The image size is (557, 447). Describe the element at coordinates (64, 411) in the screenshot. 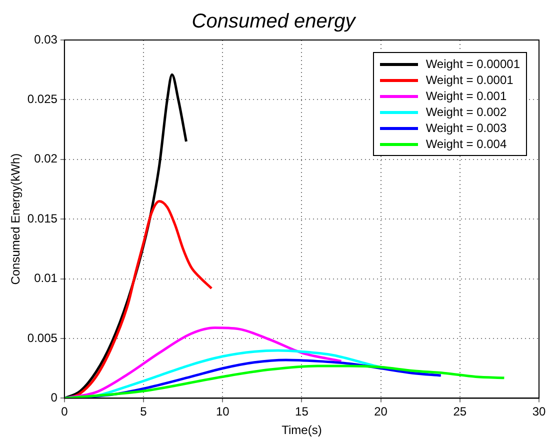

I see `x-tick-label: 0` at that location.